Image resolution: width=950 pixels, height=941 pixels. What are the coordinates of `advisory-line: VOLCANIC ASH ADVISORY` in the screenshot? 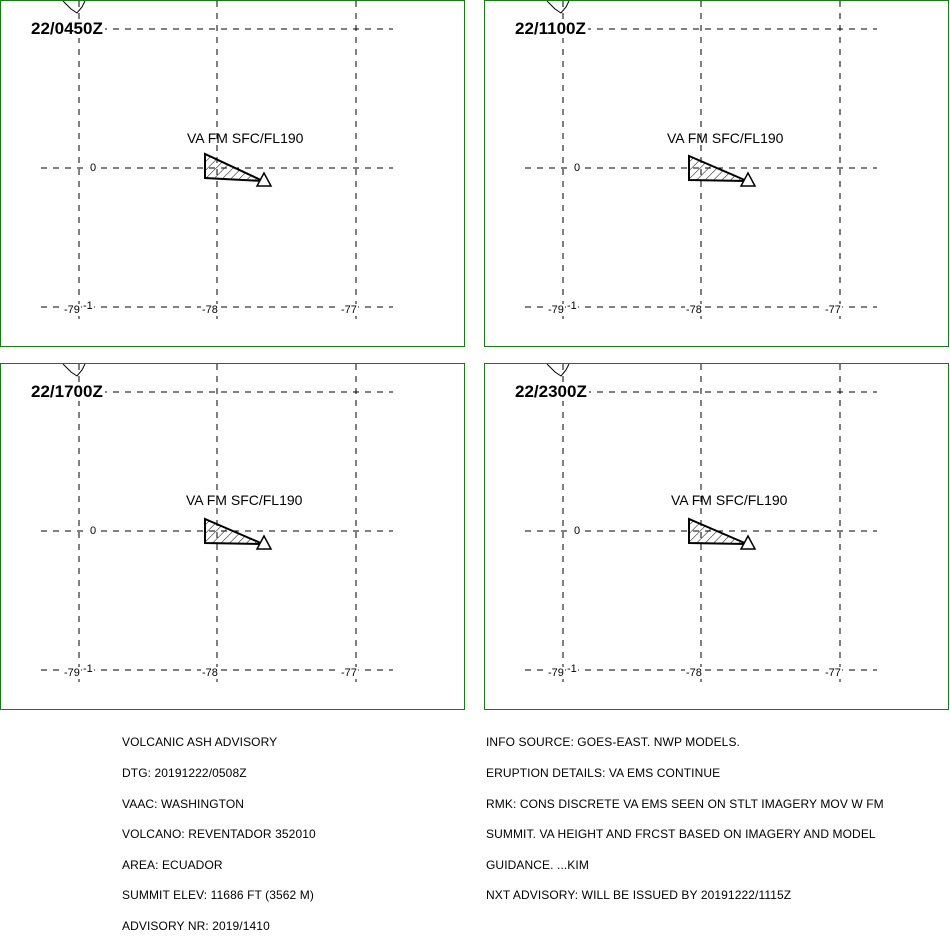 It's located at (200, 742).